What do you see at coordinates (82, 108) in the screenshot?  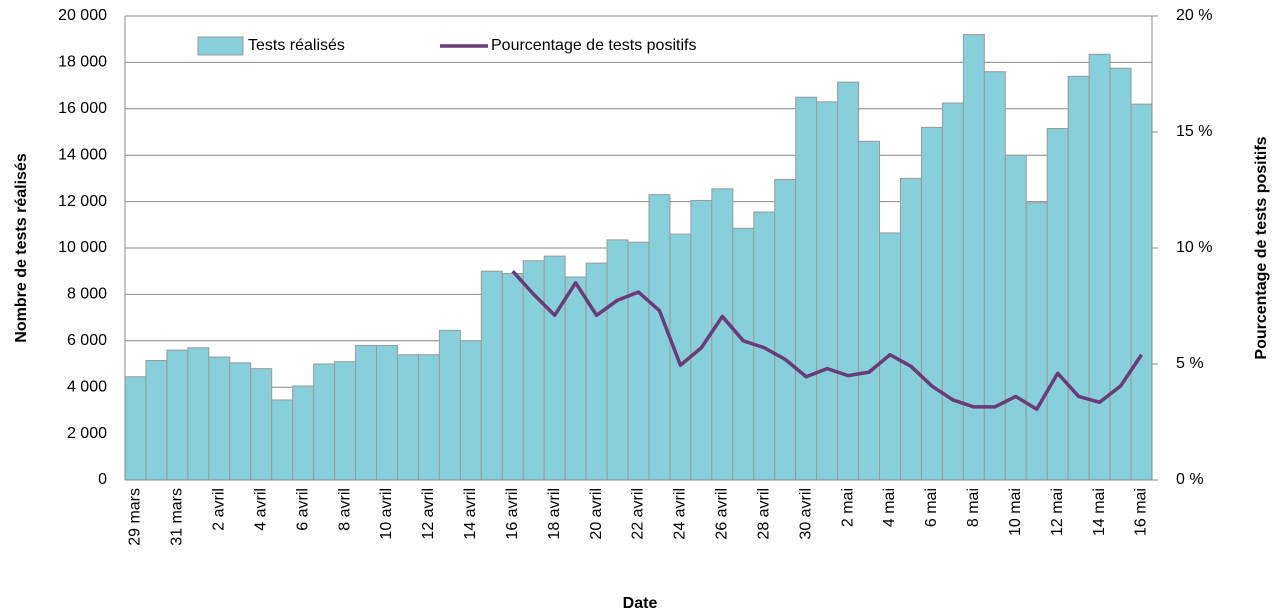 I see `y-tick-label: 16 000` at bounding box center [82, 108].